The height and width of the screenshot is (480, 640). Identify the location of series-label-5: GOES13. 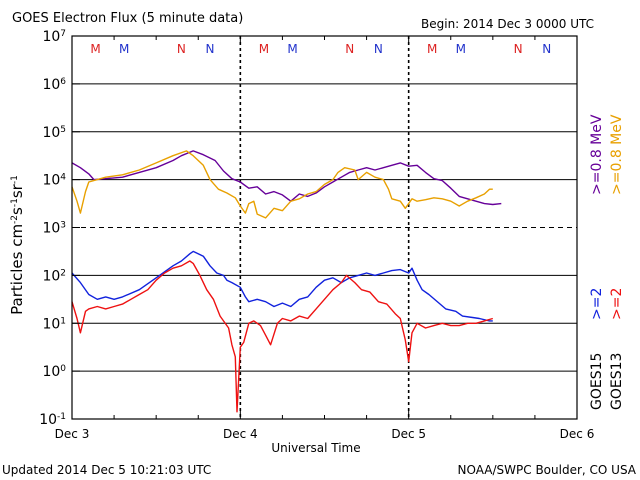
(617, 381).